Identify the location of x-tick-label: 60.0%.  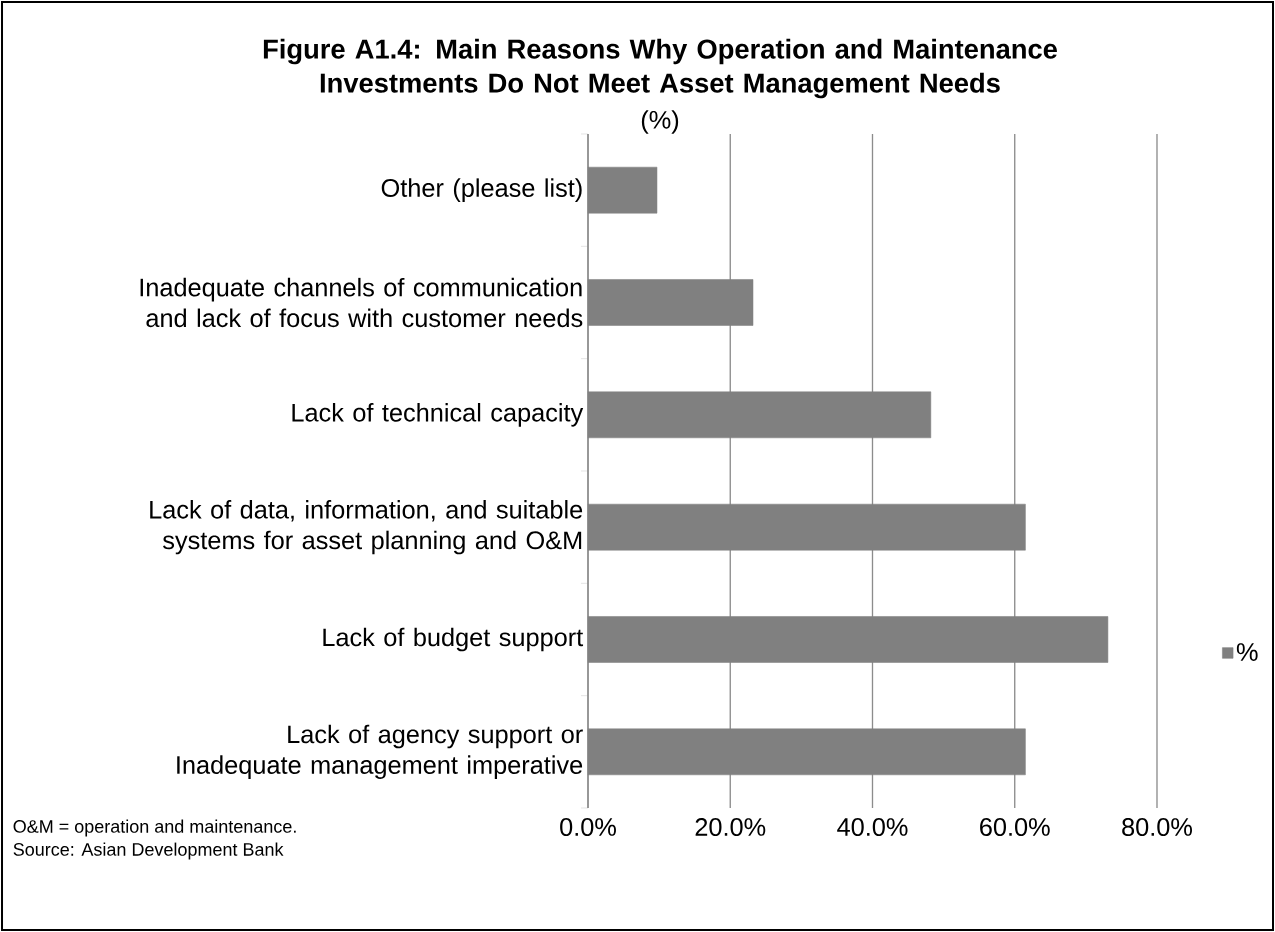
(1015, 827).